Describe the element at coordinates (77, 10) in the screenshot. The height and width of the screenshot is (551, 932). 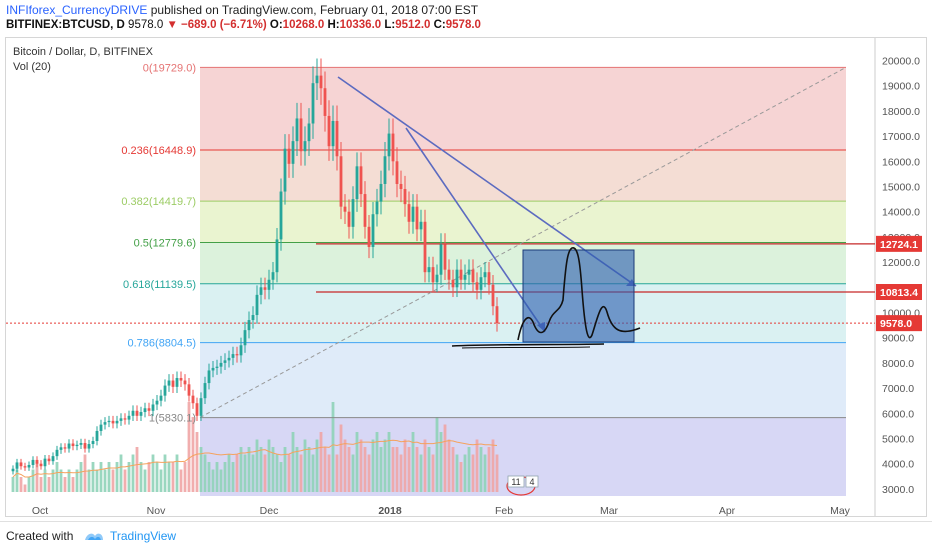
I see `author-link: INFIforex_CurrencyDRIVE` at that location.